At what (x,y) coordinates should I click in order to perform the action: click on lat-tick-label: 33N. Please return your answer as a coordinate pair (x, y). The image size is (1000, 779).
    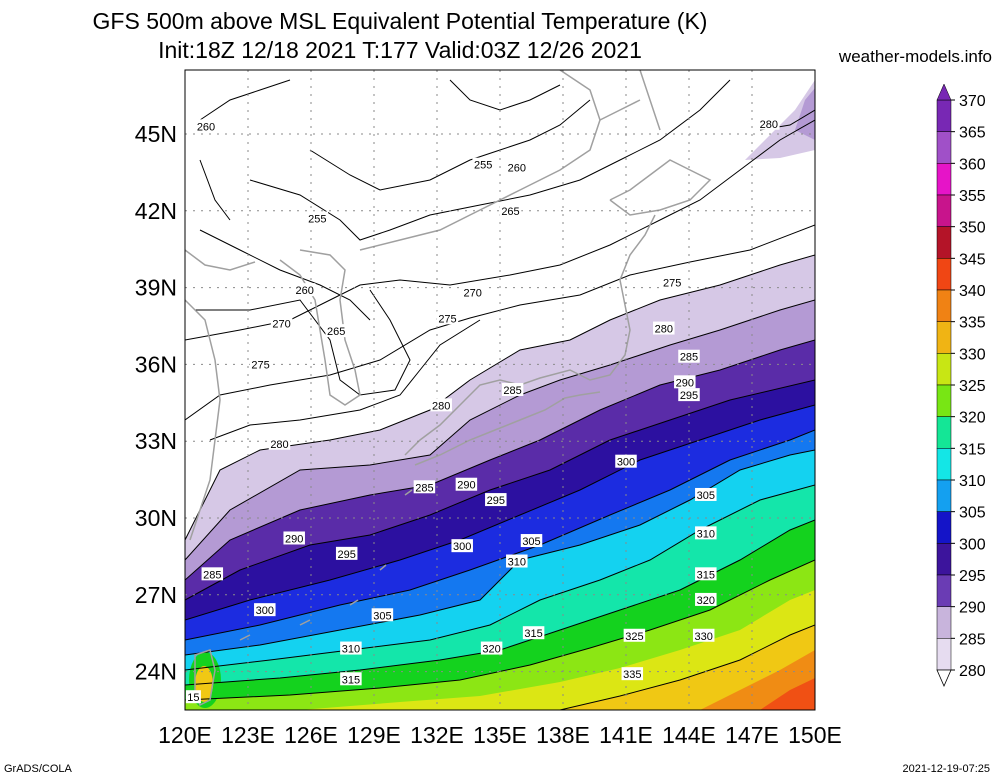
    Looking at the image, I should click on (156, 441).